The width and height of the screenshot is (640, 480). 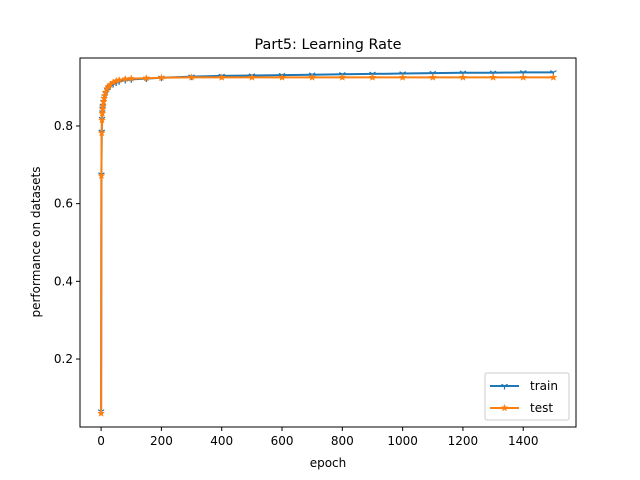 I want to click on y-tick-label: 0.4, so click(x=63, y=281).